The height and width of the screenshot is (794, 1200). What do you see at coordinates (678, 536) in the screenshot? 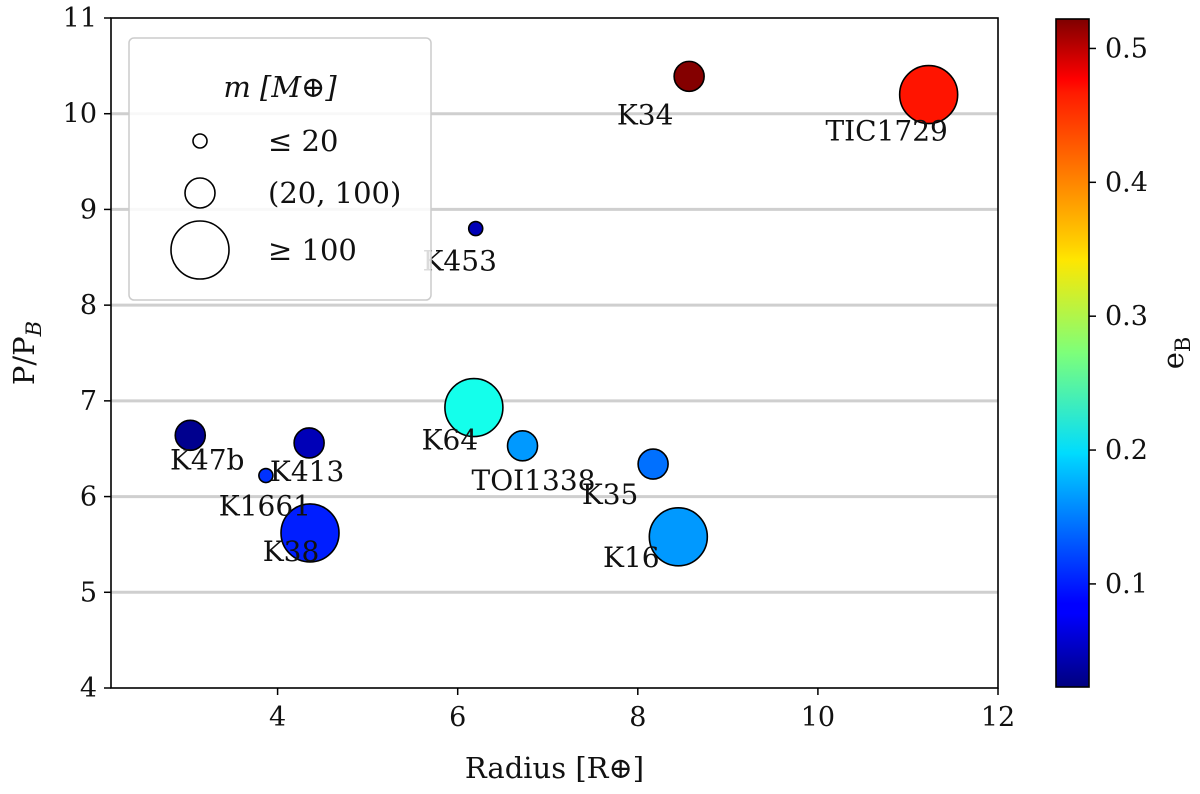
I see `point-k16` at bounding box center [678, 536].